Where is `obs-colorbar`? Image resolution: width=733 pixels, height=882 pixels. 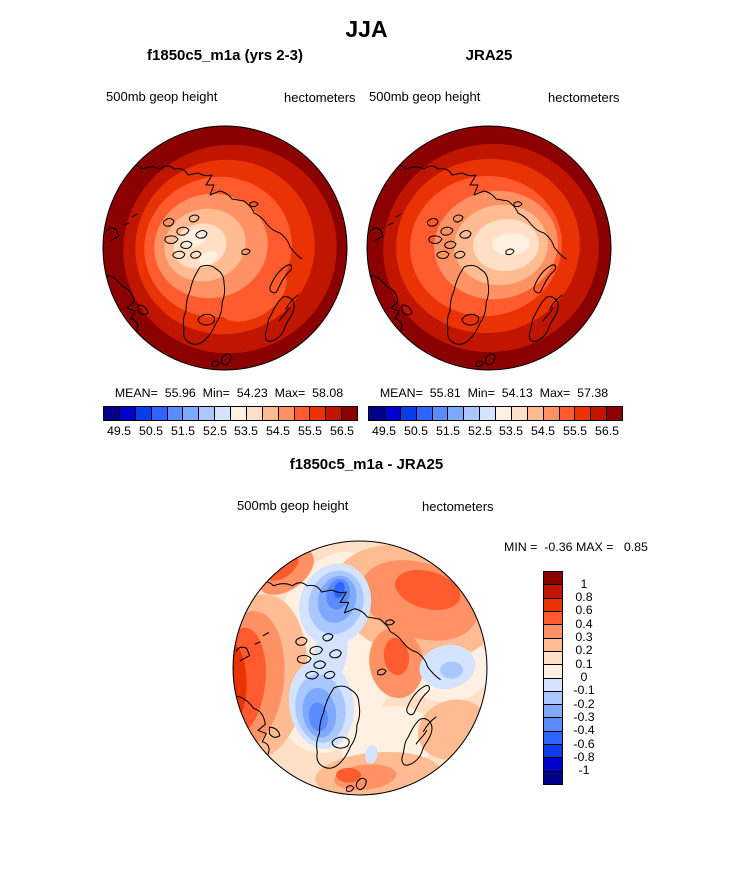 obs-colorbar is located at coordinates (495, 413).